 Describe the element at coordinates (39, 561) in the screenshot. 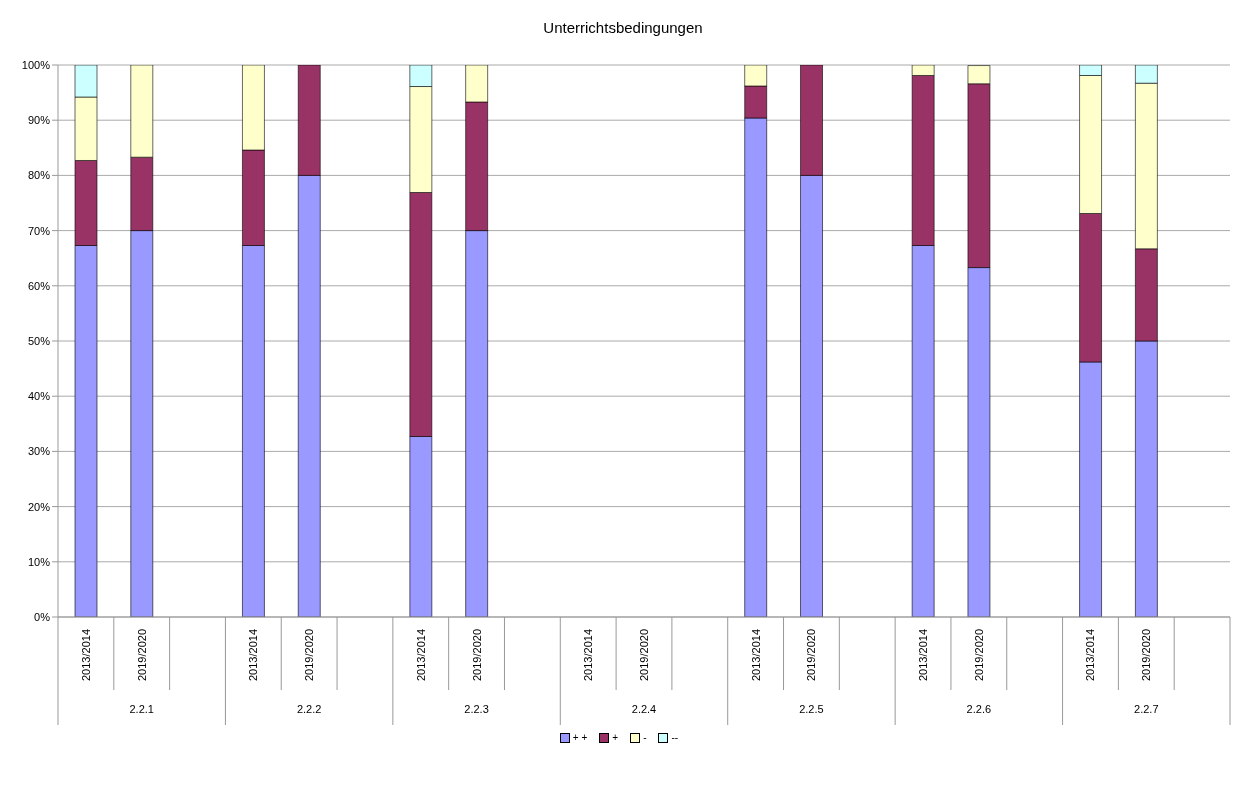

I see `y-tick-label: 10%` at that location.